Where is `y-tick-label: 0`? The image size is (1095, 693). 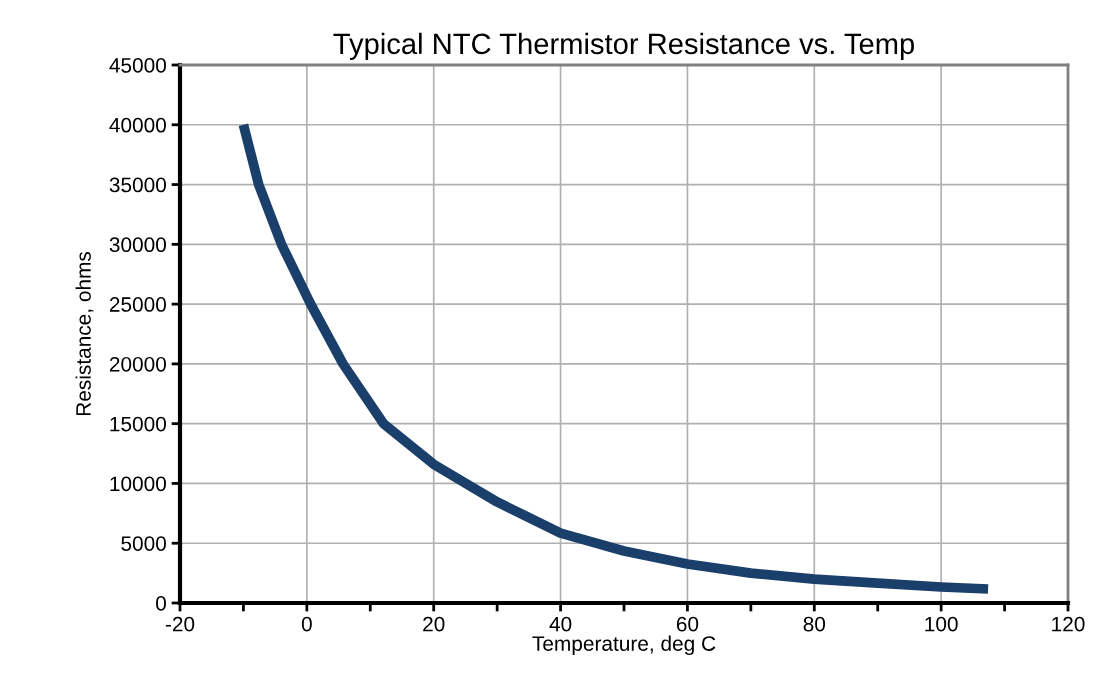
y-tick-label: 0 is located at coordinates (161, 603).